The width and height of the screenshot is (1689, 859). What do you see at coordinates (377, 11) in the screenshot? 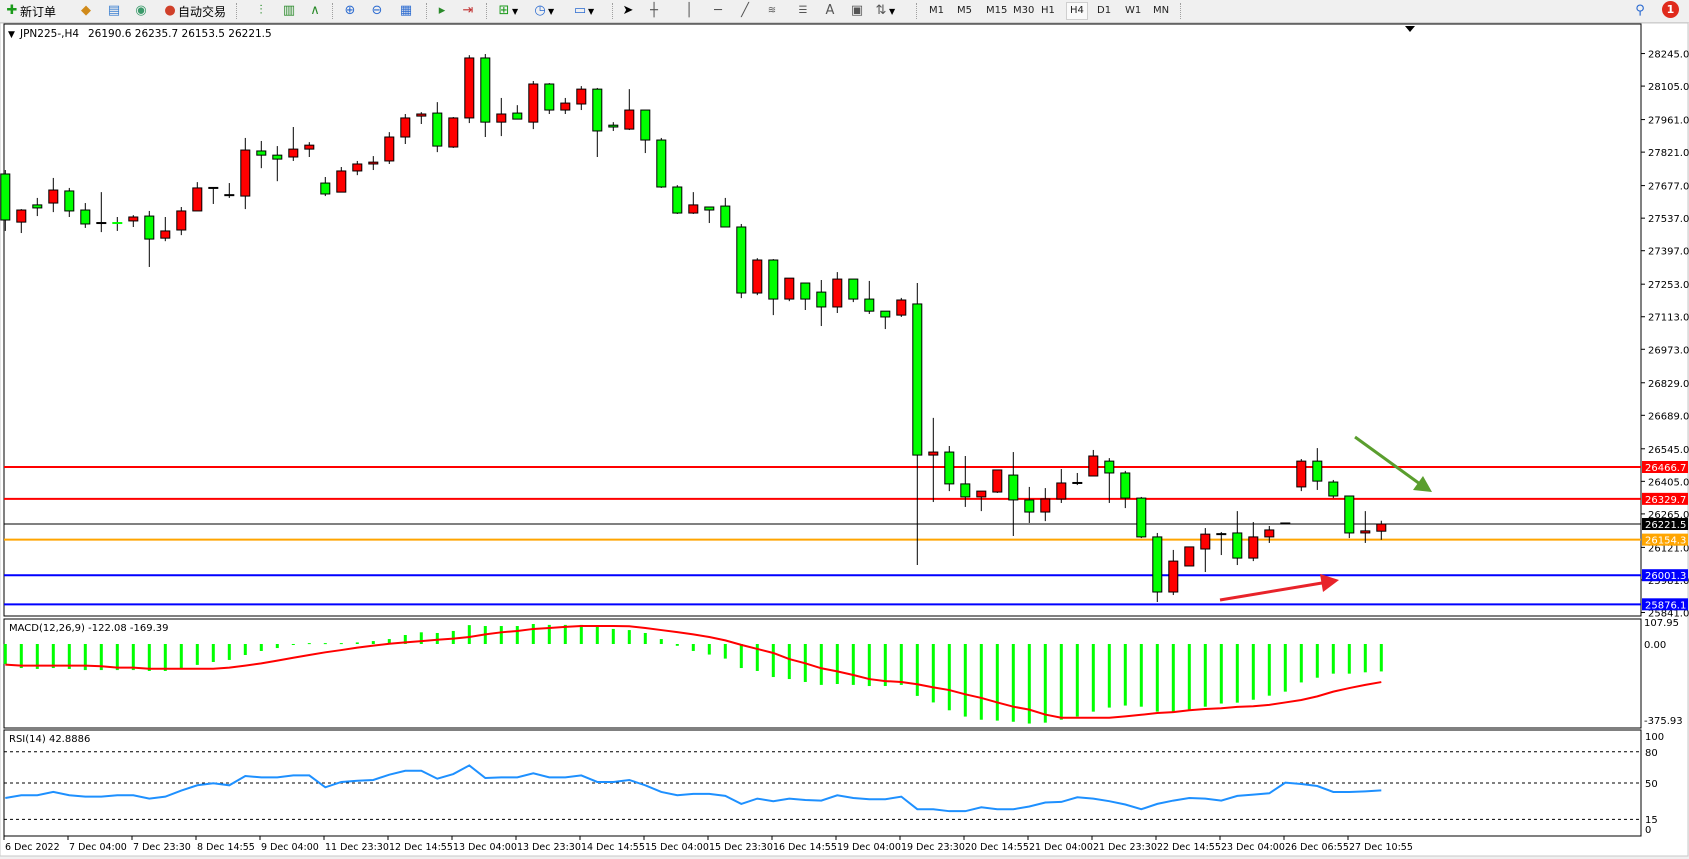
I see `zoom-out-button: ⊖` at bounding box center [377, 11].